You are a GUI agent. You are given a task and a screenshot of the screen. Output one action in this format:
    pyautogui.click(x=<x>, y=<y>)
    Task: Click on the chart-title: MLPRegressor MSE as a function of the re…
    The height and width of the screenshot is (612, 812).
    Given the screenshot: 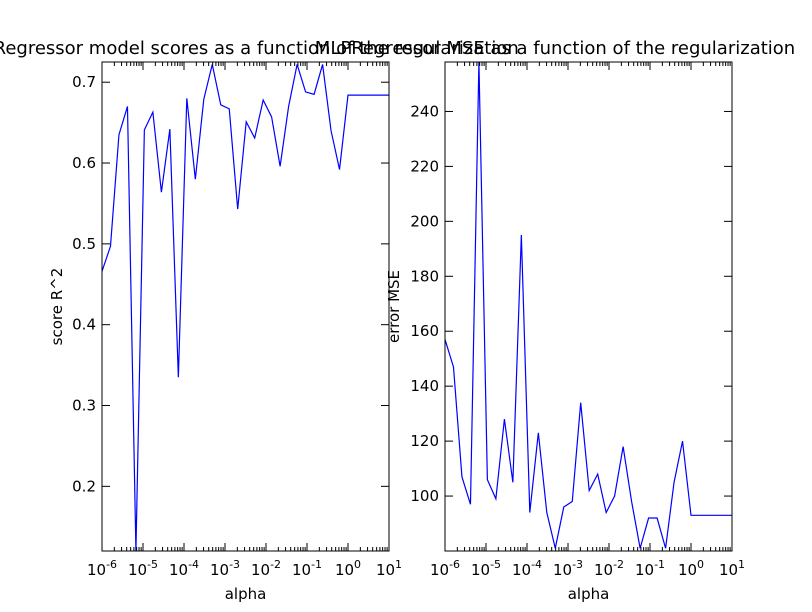 What is the action you would take?
    pyautogui.click(x=555, y=48)
    